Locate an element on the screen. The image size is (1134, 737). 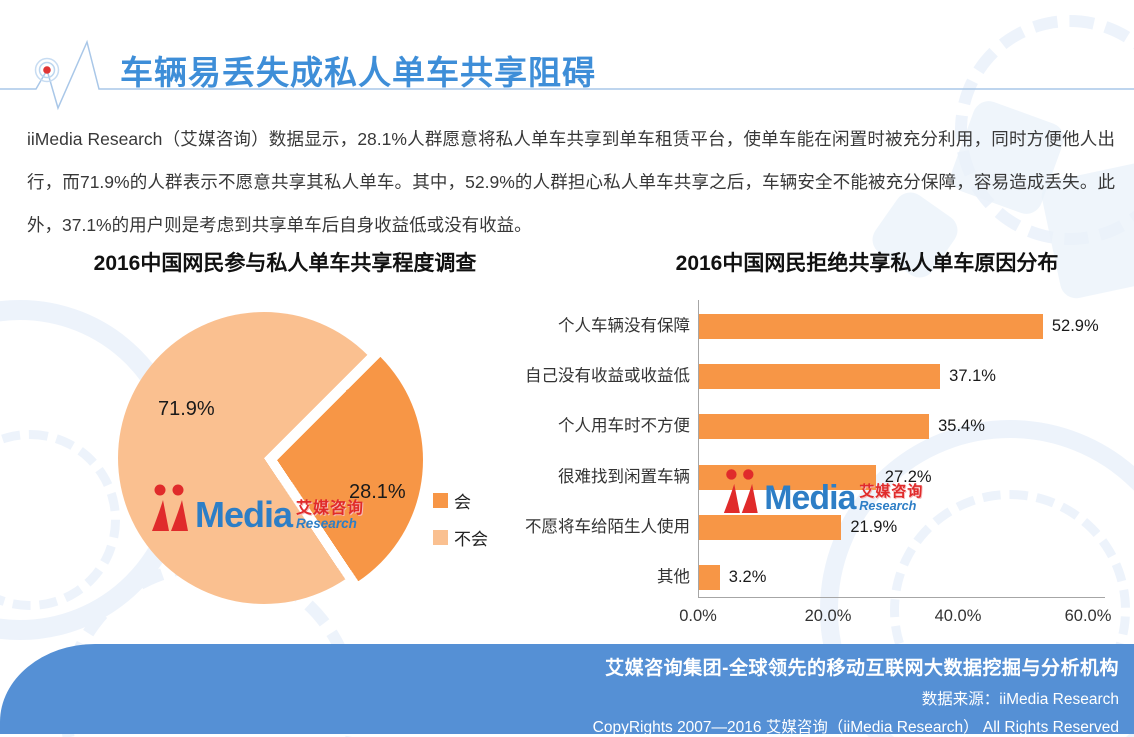
bar-value-label: 3.2% is located at coordinates (747, 577).